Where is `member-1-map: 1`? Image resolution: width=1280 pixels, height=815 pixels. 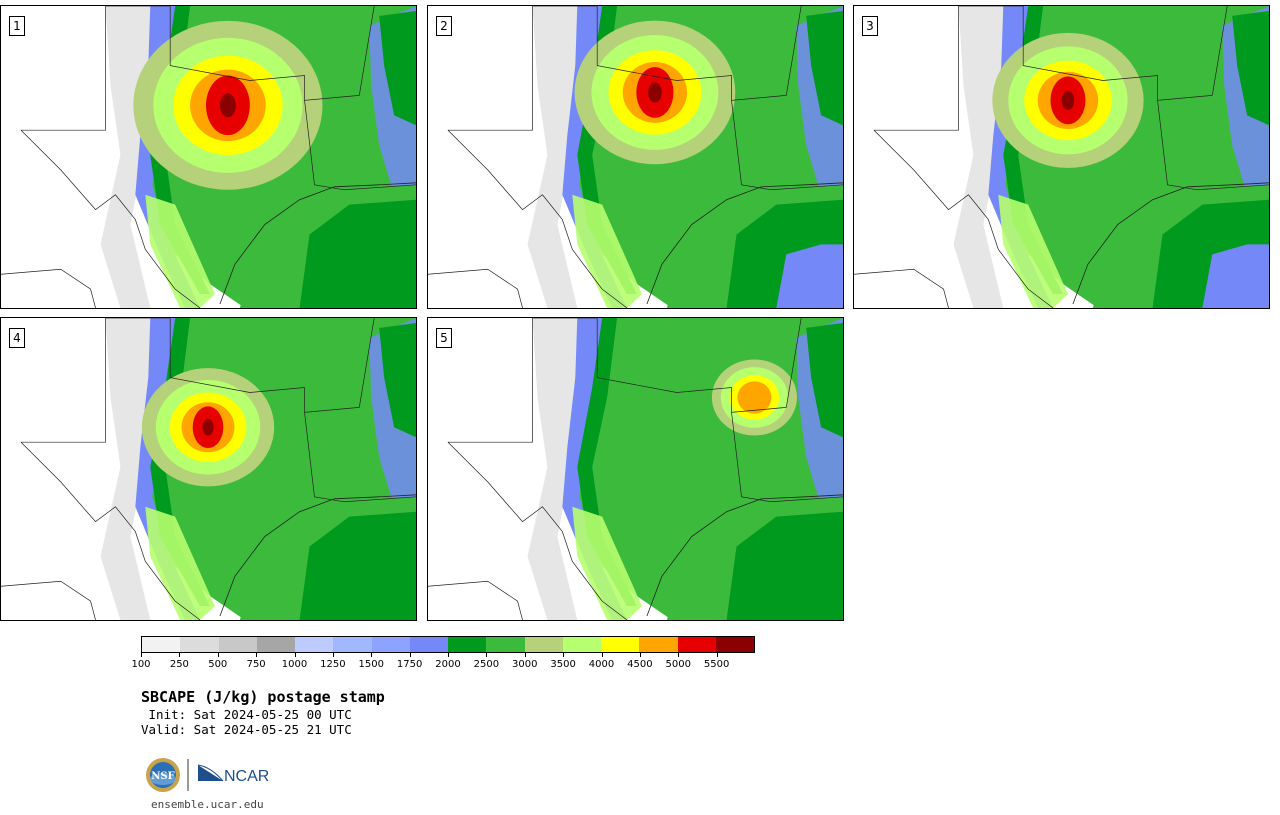
member-1-map: 1 is located at coordinates (208, 157).